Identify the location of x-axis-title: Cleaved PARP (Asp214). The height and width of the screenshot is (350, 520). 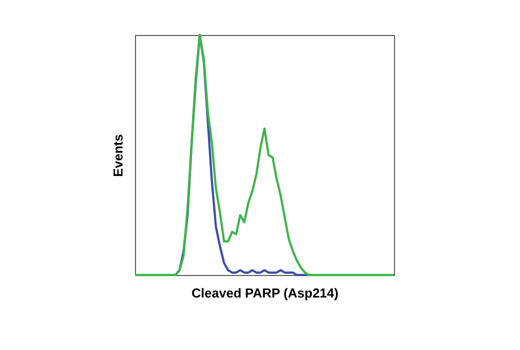
(265, 293).